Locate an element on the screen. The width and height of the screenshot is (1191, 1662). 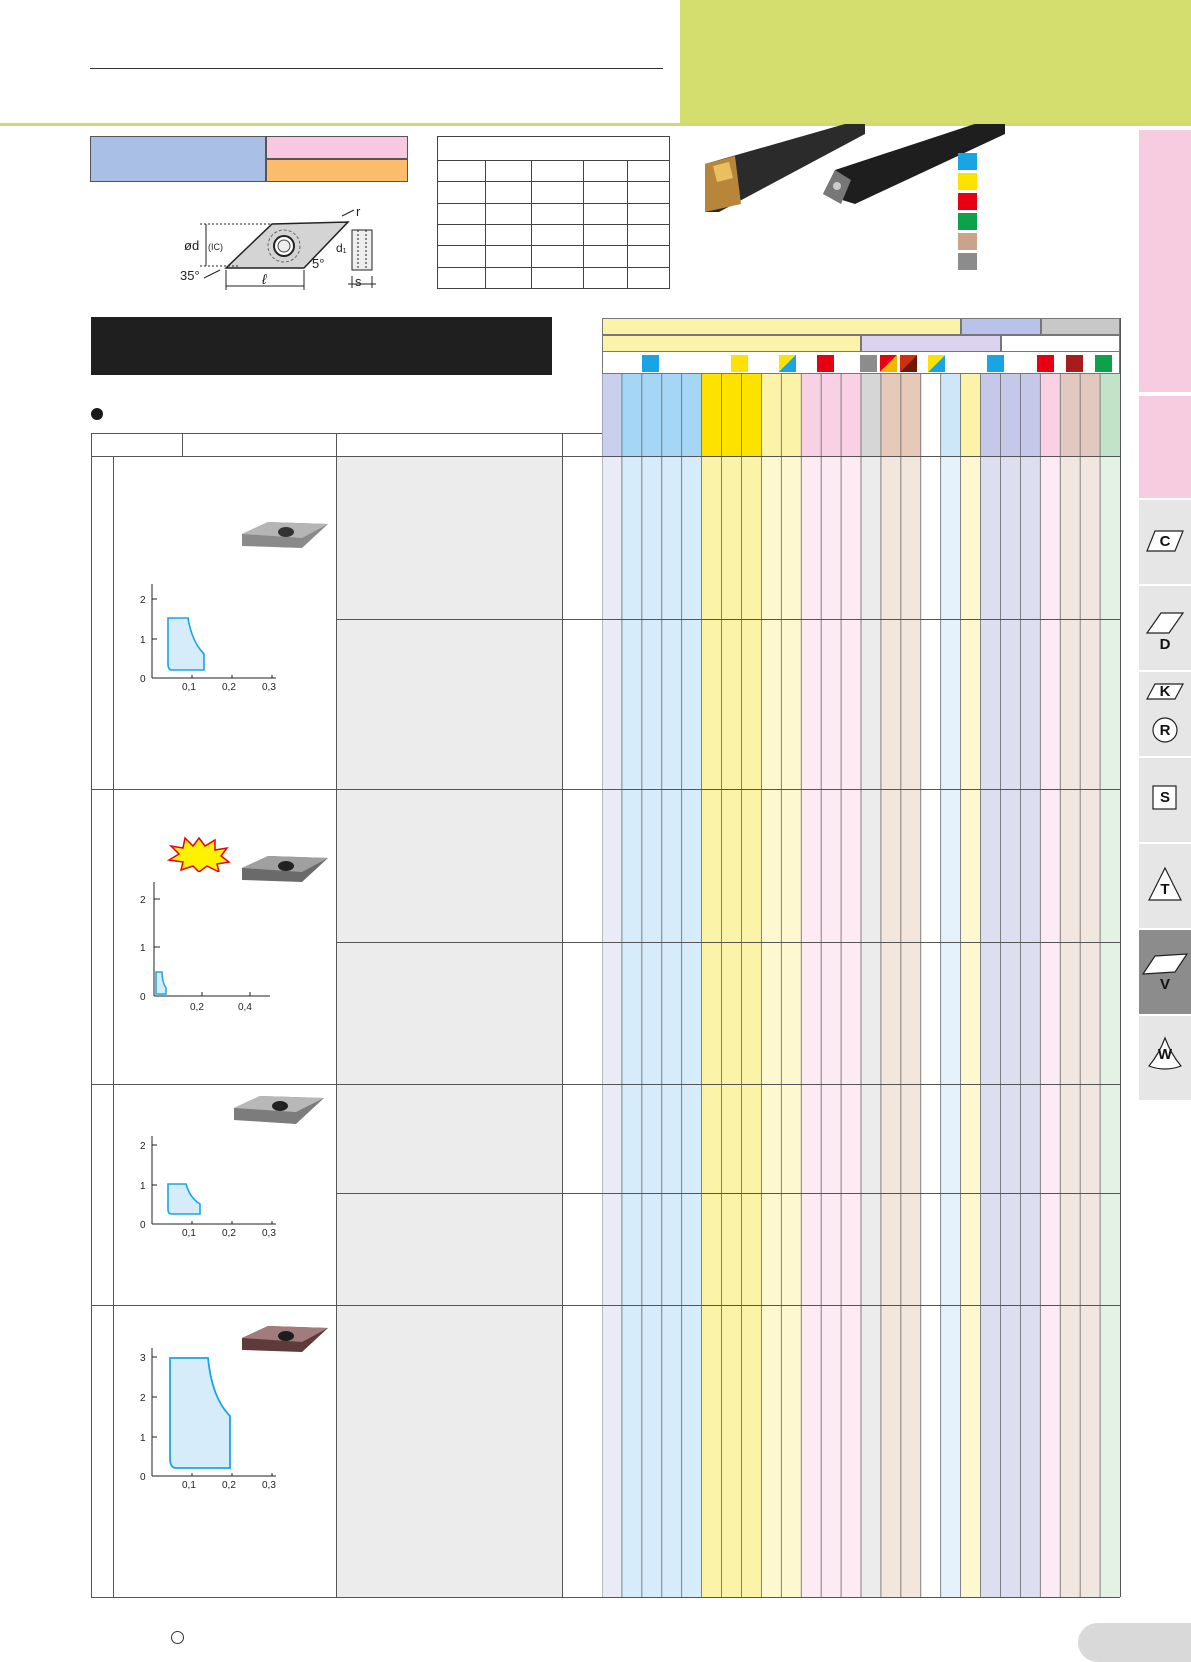
legend-blue is located at coordinates (967, 161).